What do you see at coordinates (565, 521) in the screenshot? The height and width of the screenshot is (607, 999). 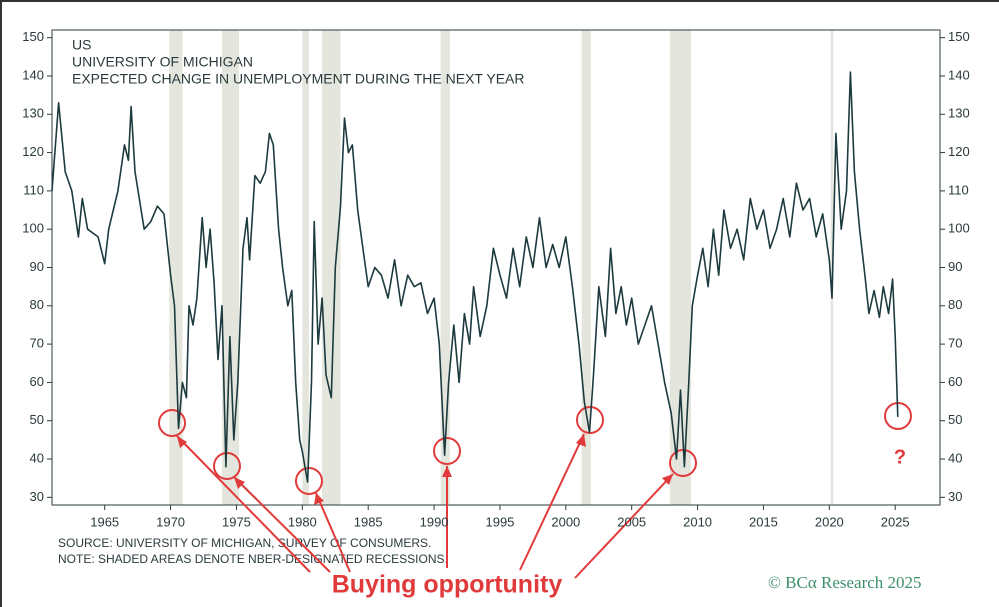 I see `x-tick-label: 2000` at bounding box center [565, 521].